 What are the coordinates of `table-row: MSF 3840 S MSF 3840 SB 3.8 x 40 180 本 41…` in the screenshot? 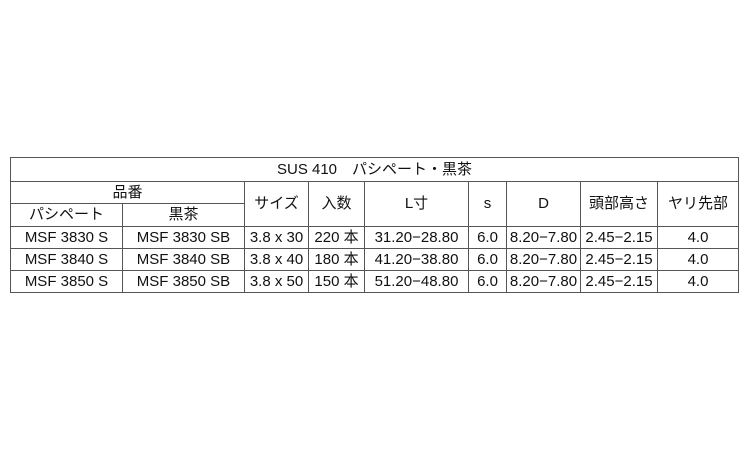 It's located at (375, 259).